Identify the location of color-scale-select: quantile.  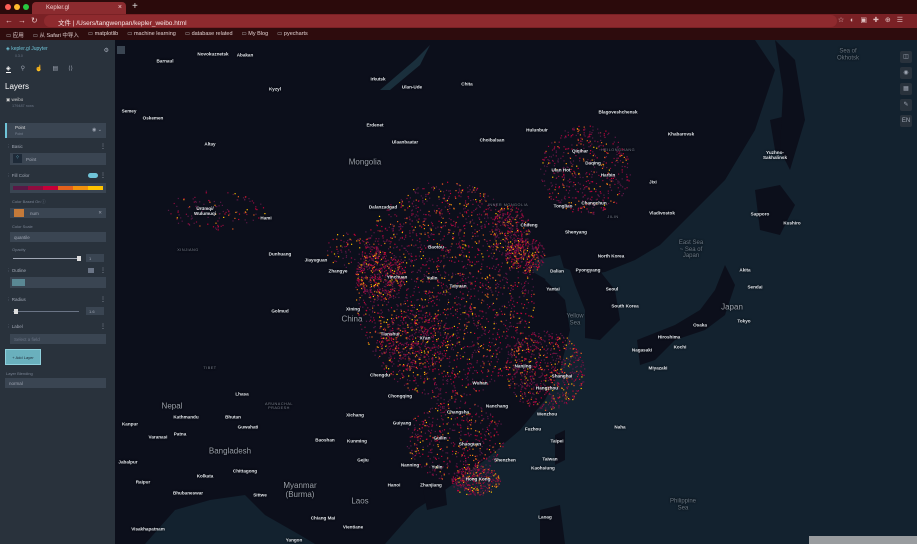
(58, 237).